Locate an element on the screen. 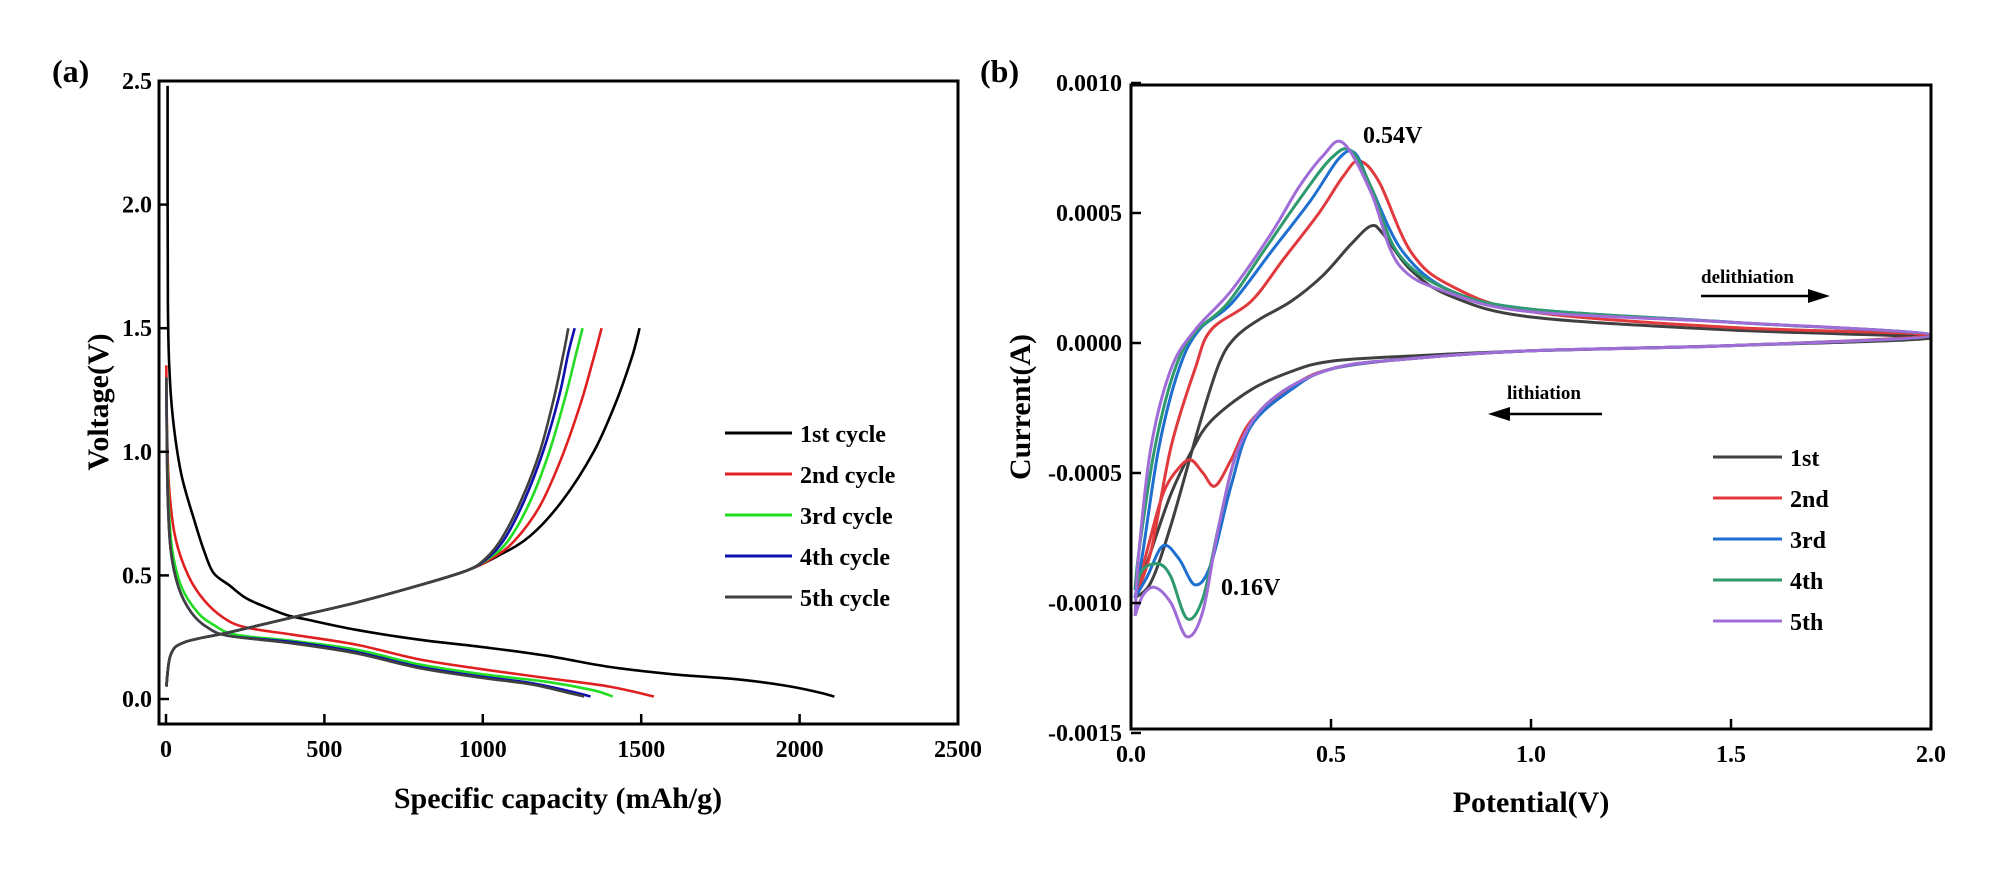 The height and width of the screenshot is (889, 2000). panel-a-ylabel: Voltage(V) is located at coordinates (98, 401).